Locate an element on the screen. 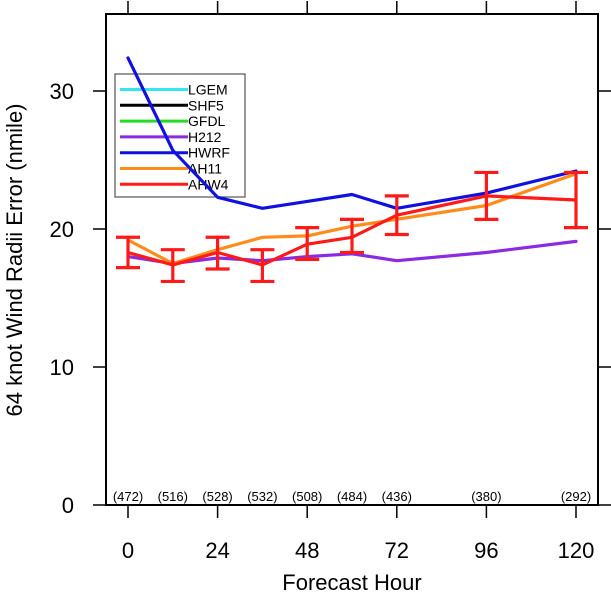  sample-count-label: (532) is located at coordinates (262, 496).